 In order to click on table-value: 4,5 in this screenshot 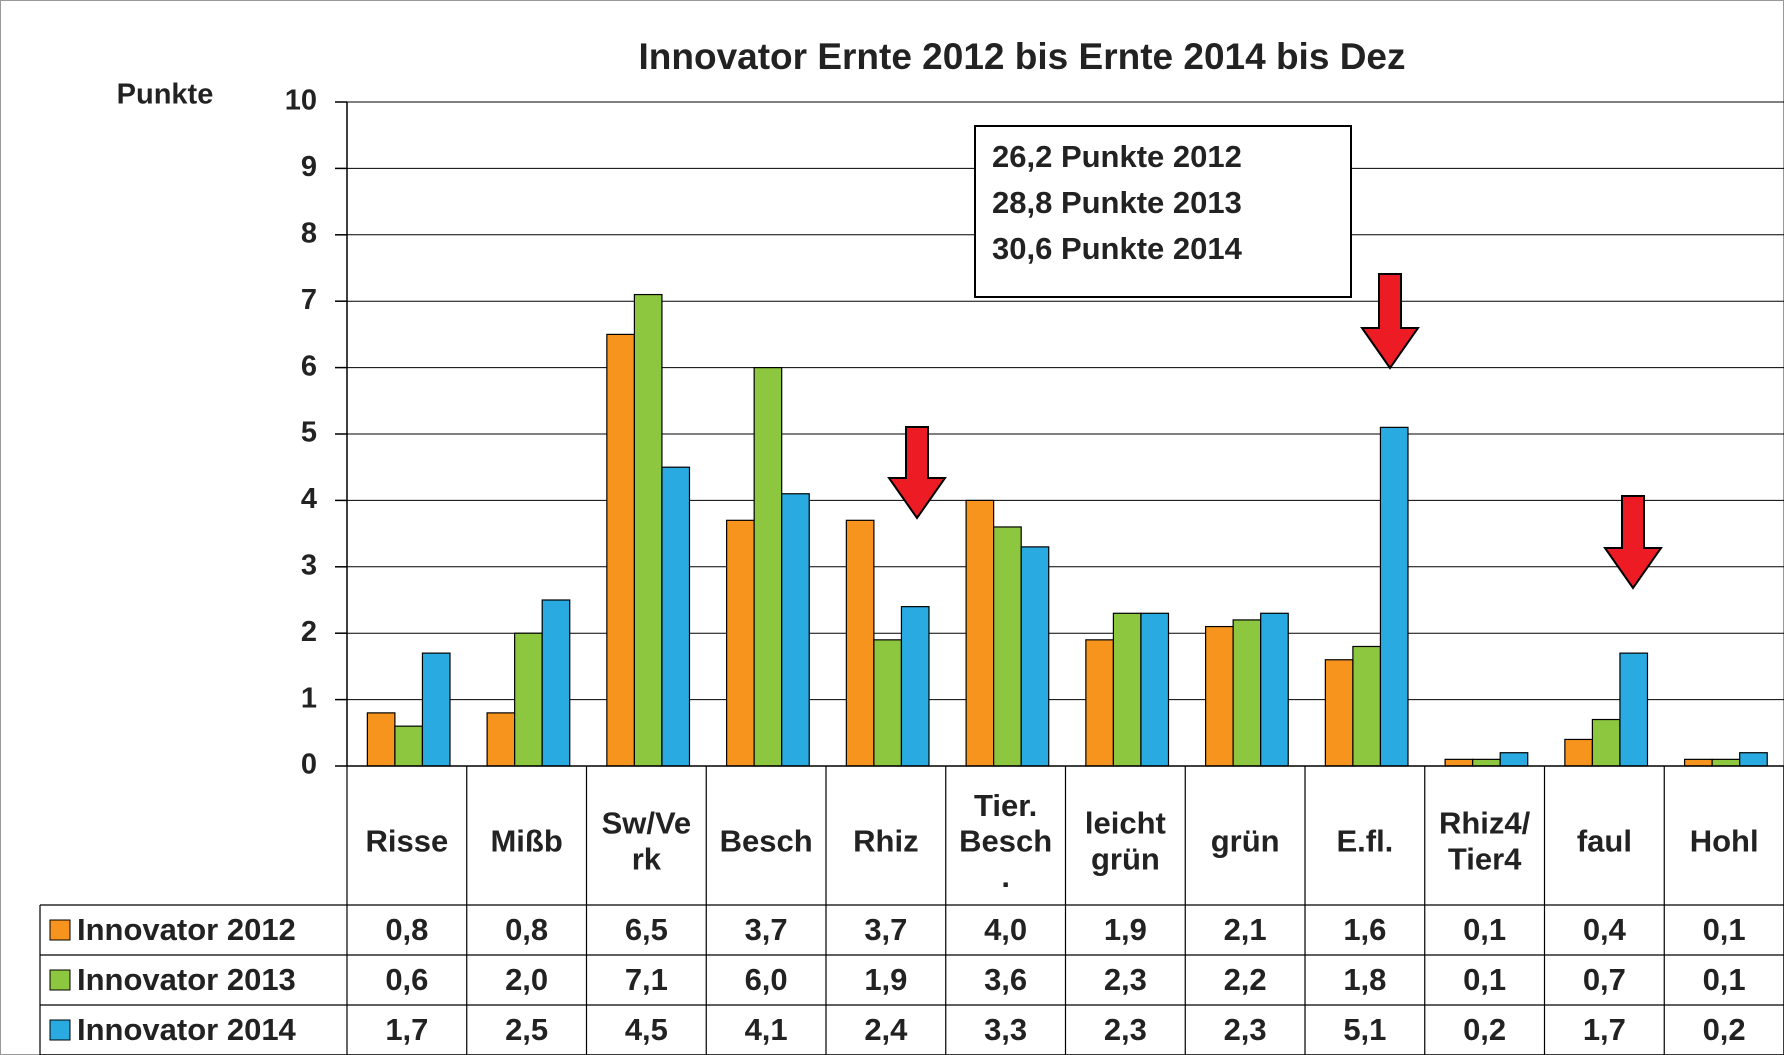, I will do `click(646, 1029)`.